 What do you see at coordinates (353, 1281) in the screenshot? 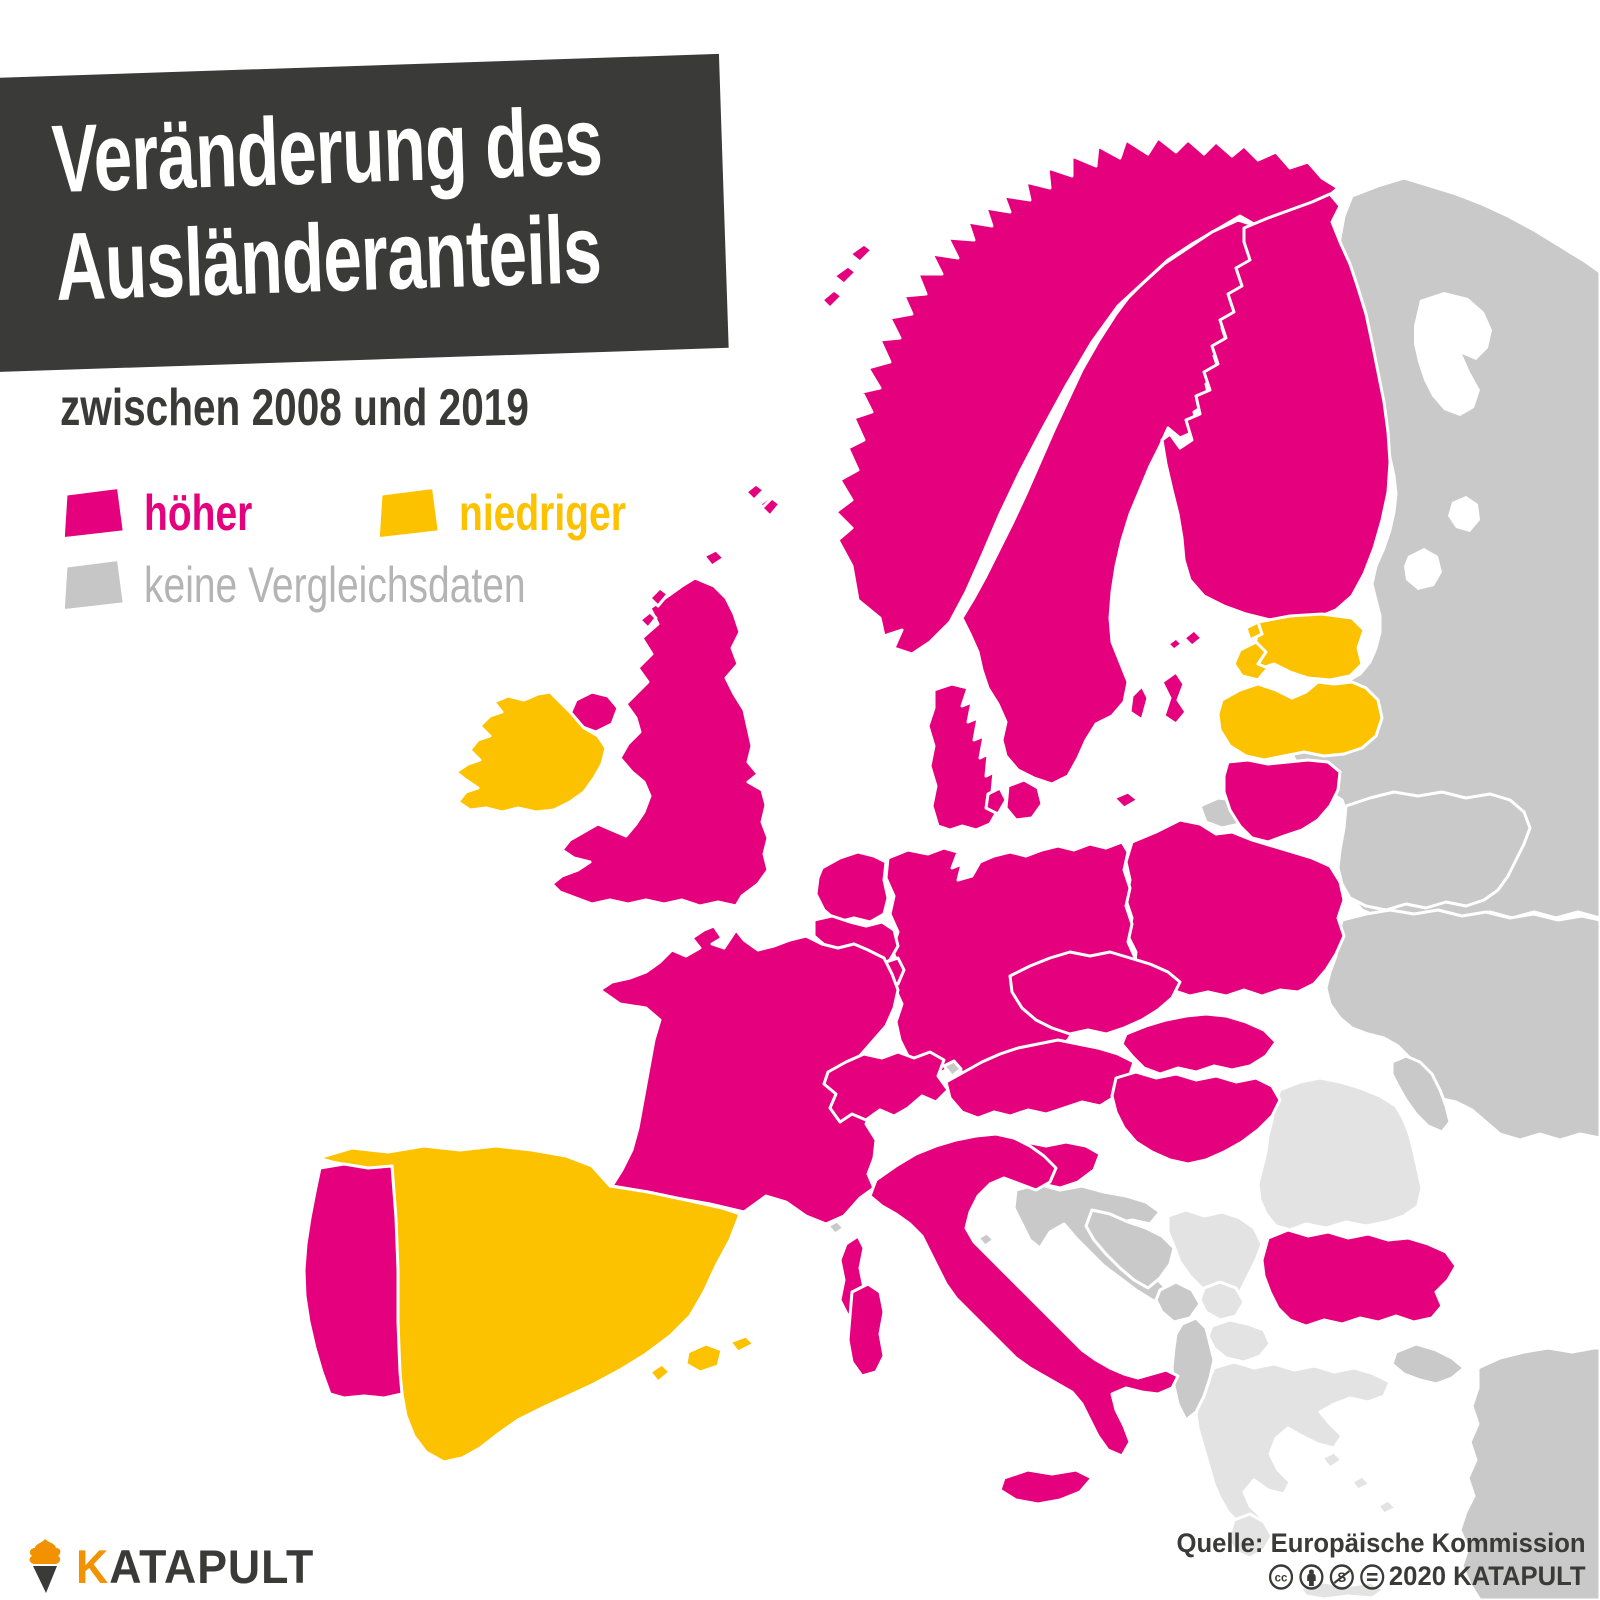
I see `country-portugal` at bounding box center [353, 1281].